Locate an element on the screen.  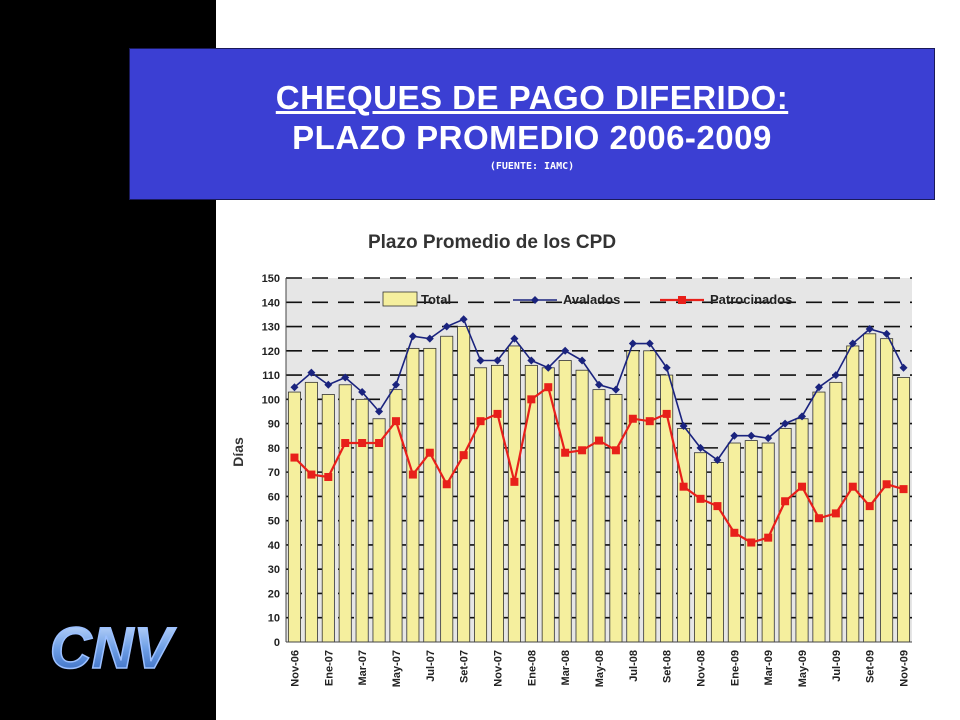
legend-label-total: Total is located at coordinates (436, 299).